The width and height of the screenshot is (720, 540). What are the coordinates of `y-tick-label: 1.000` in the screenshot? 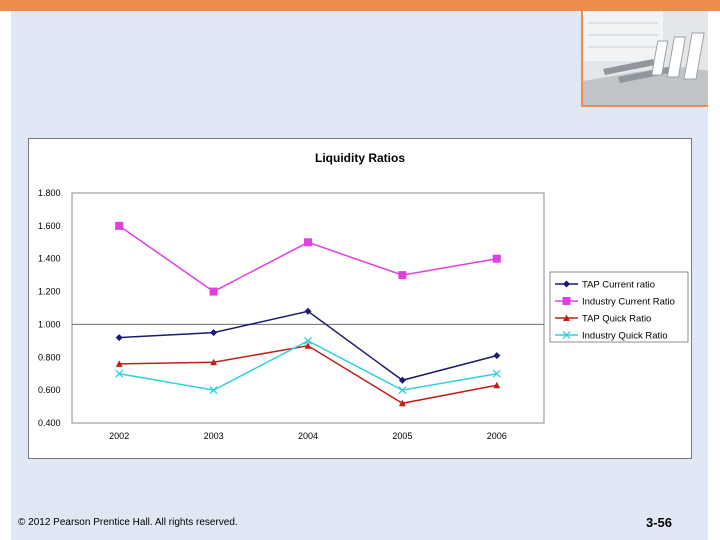 It's located at (49, 324).